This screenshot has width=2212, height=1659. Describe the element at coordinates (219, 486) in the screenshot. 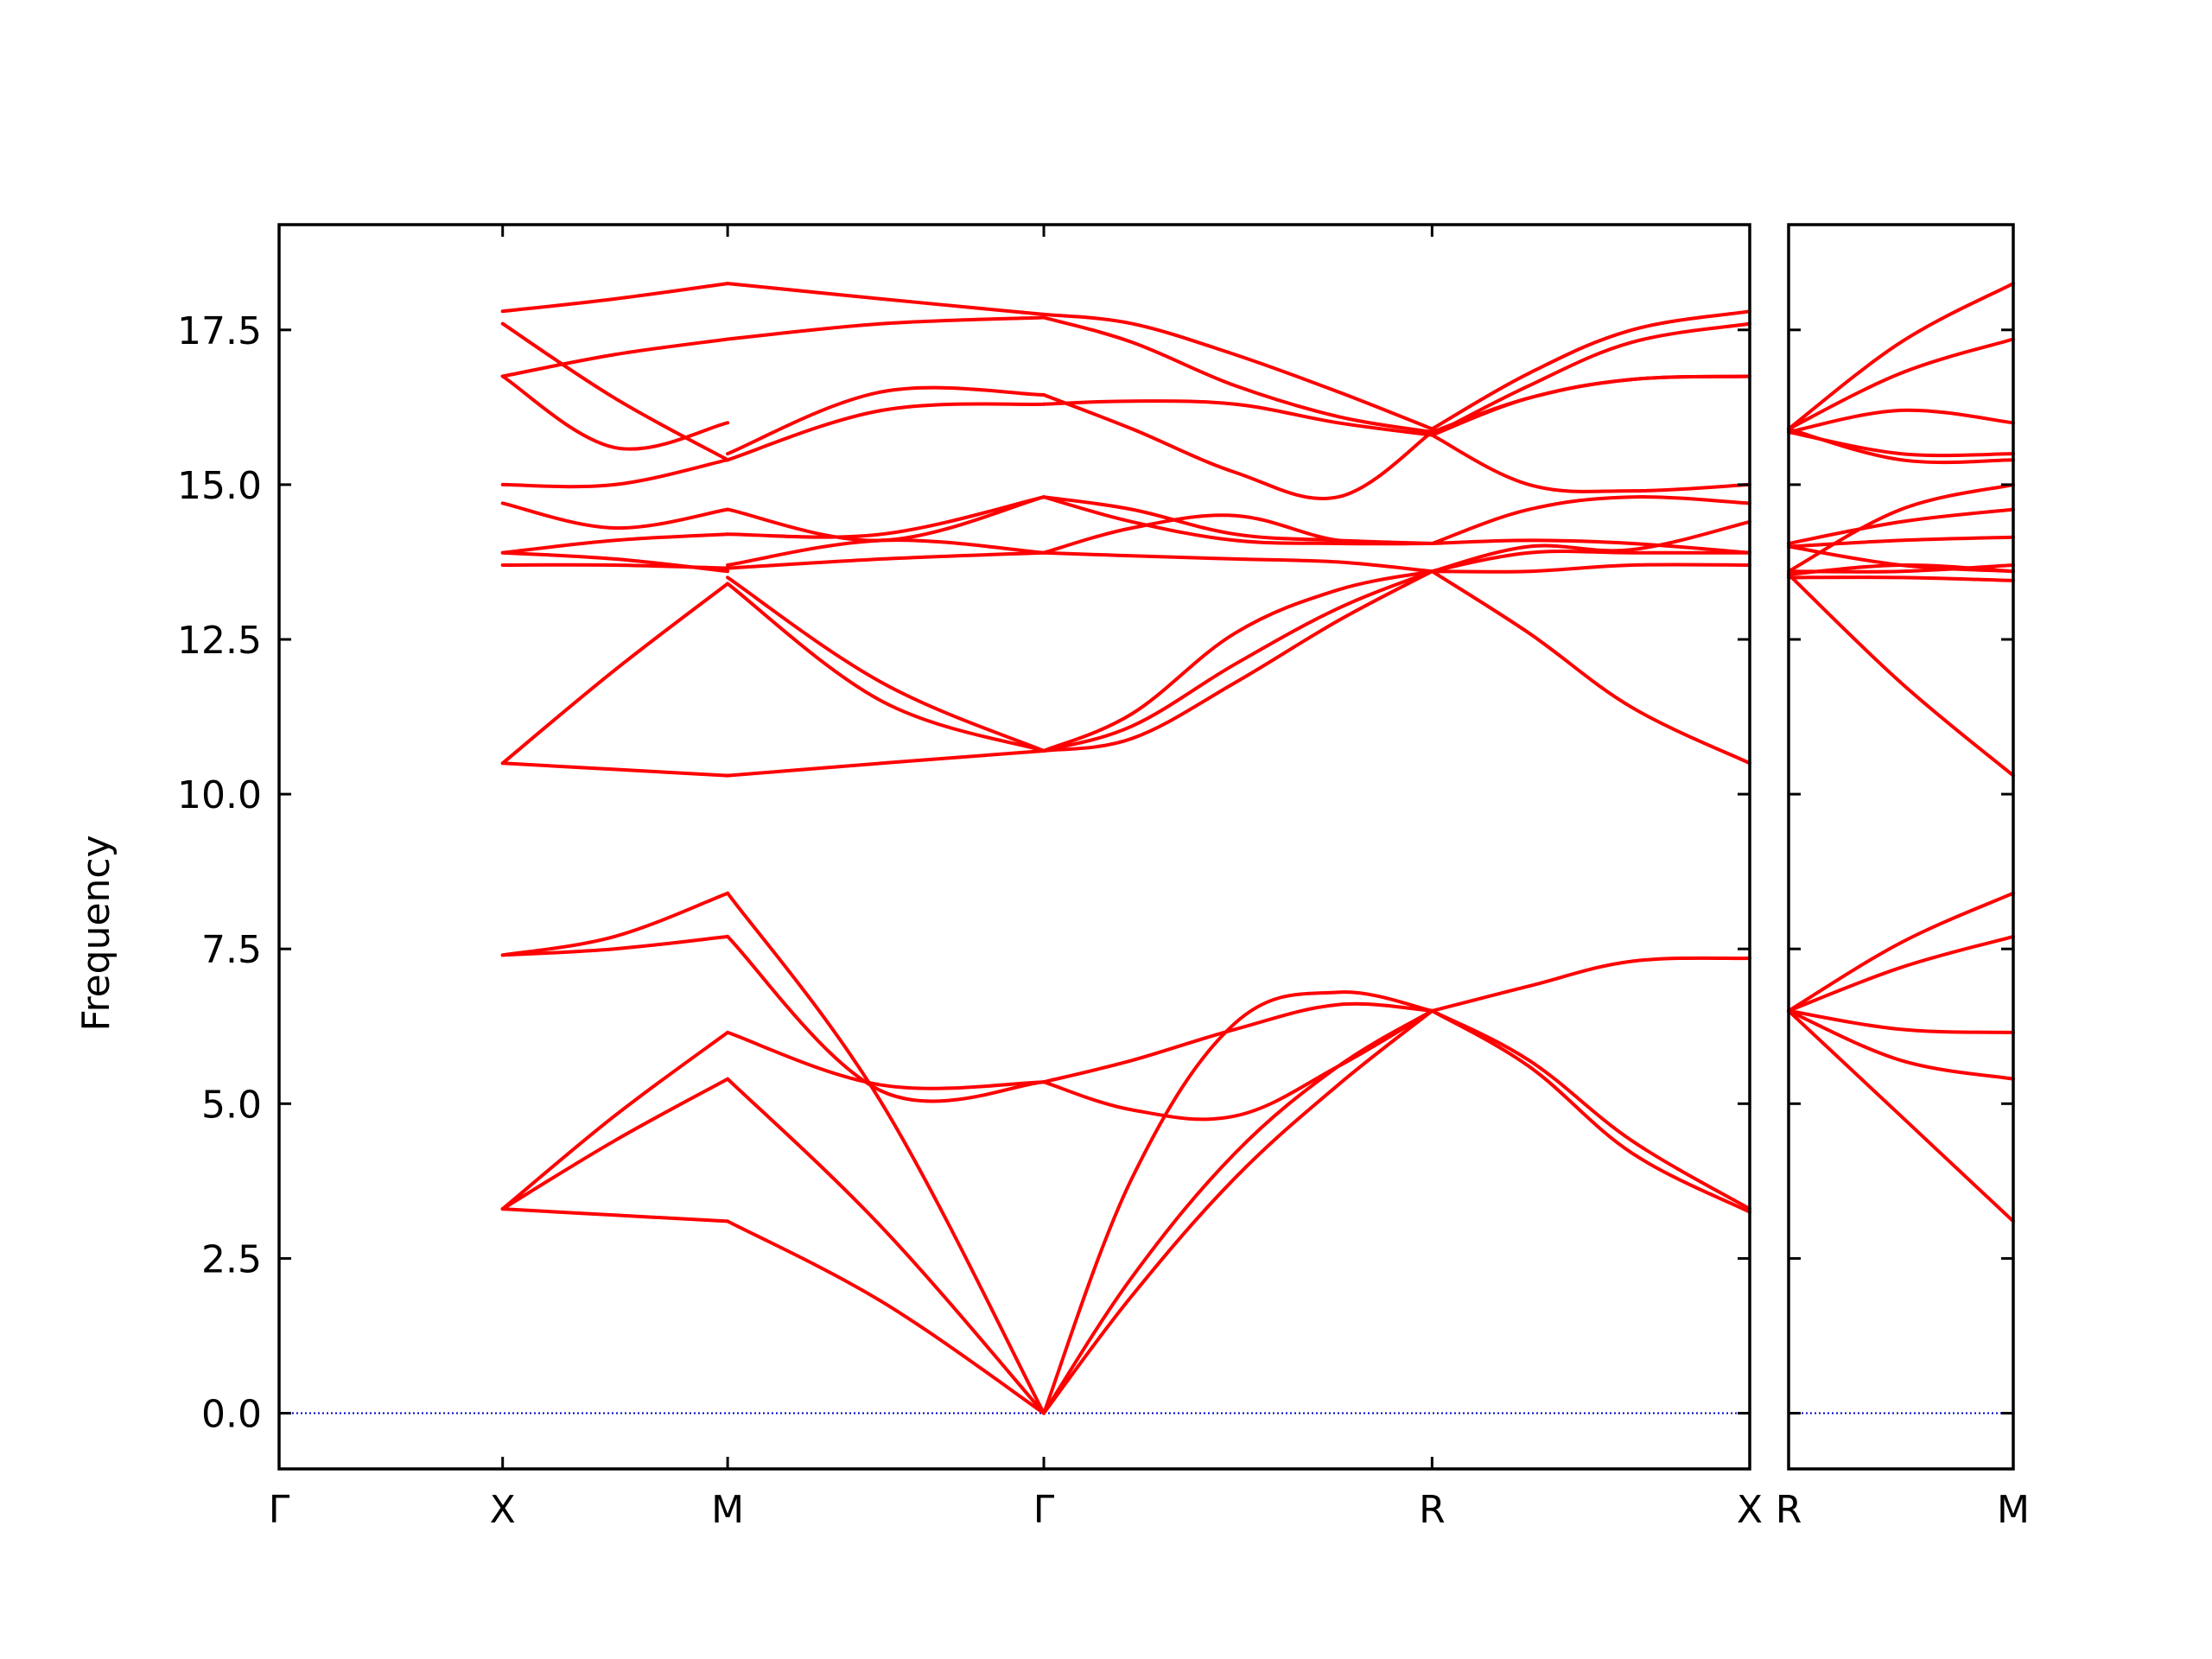

I see `y-tick-label: 15.0` at that location.